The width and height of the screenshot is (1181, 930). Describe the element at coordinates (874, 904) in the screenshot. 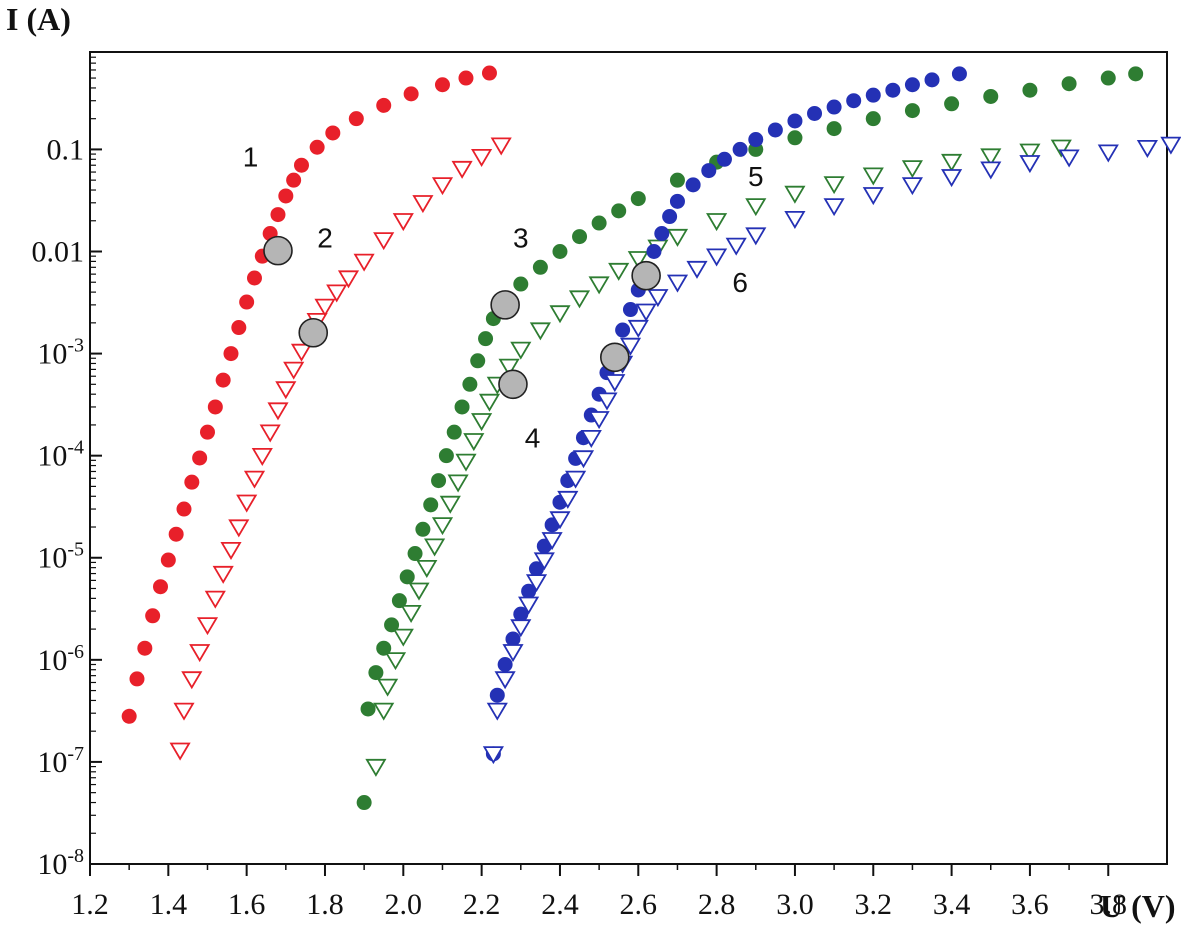

I see `x-tick-label: 3.2` at that location.